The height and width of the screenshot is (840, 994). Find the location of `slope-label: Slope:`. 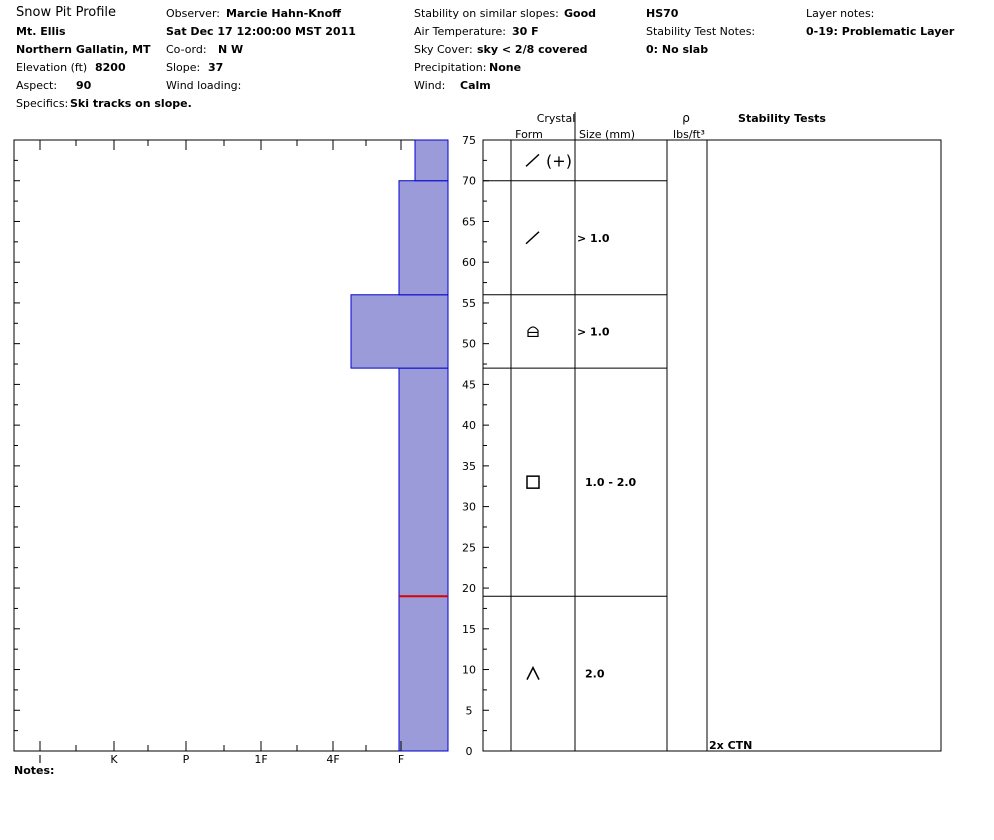

slope-label: Slope: is located at coordinates (183, 67).